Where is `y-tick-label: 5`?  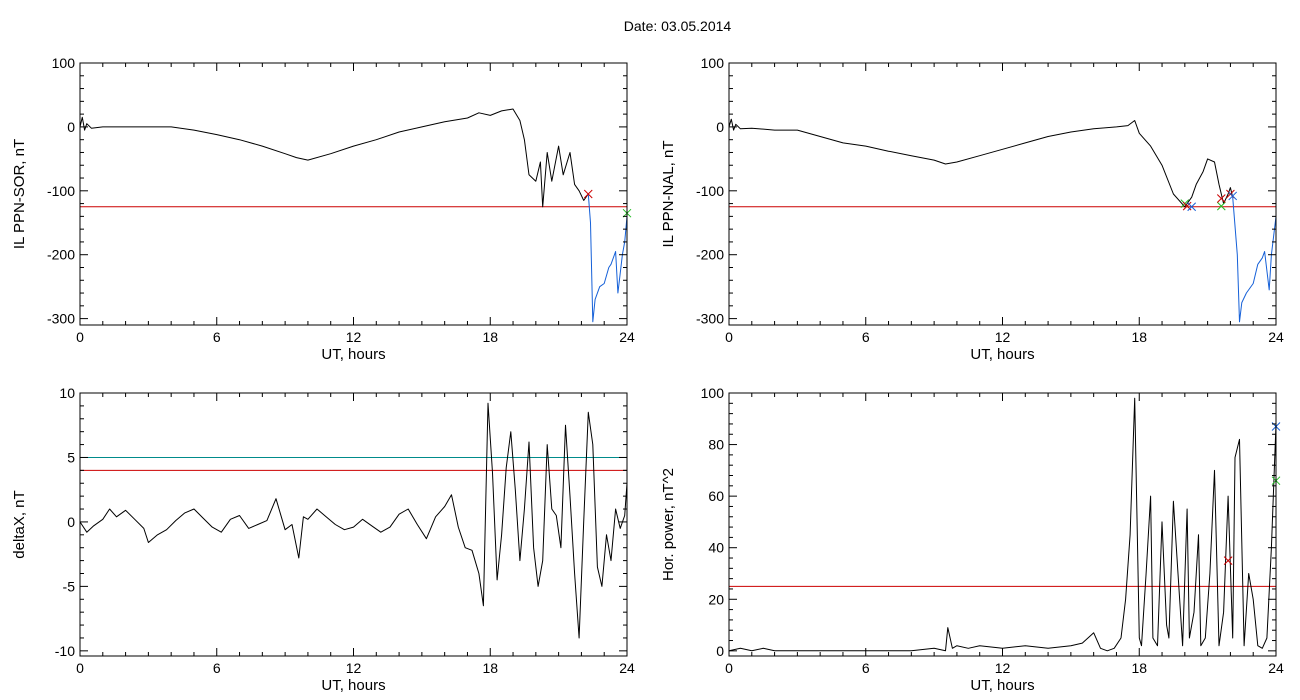 y-tick-label: 5 is located at coordinates (71, 457).